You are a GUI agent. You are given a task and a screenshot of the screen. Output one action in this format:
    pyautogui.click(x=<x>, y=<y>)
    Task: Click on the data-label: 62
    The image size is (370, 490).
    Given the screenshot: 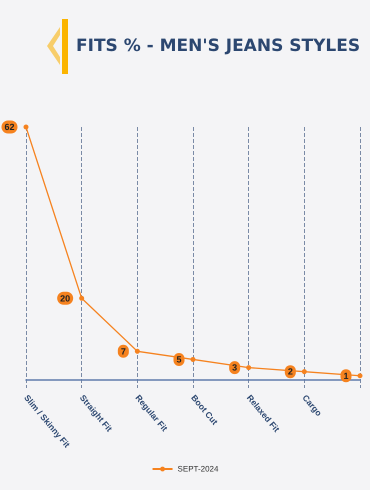 What is the action you would take?
    pyautogui.click(x=9, y=127)
    